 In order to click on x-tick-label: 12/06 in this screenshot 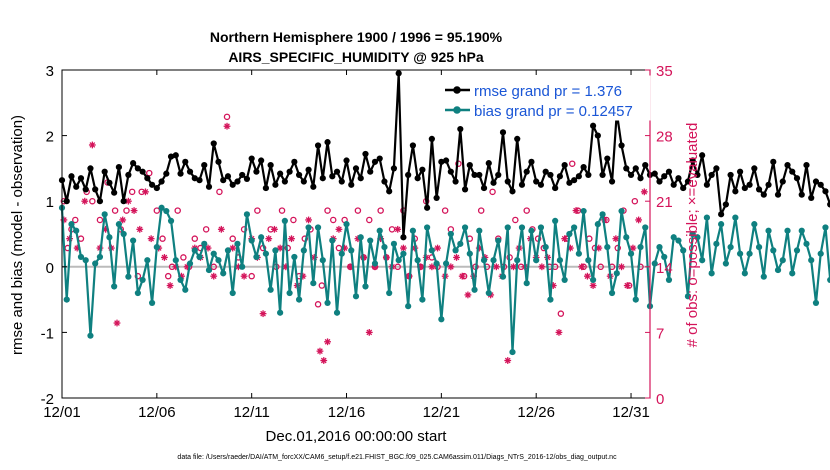, I will do `click(157, 412)`.